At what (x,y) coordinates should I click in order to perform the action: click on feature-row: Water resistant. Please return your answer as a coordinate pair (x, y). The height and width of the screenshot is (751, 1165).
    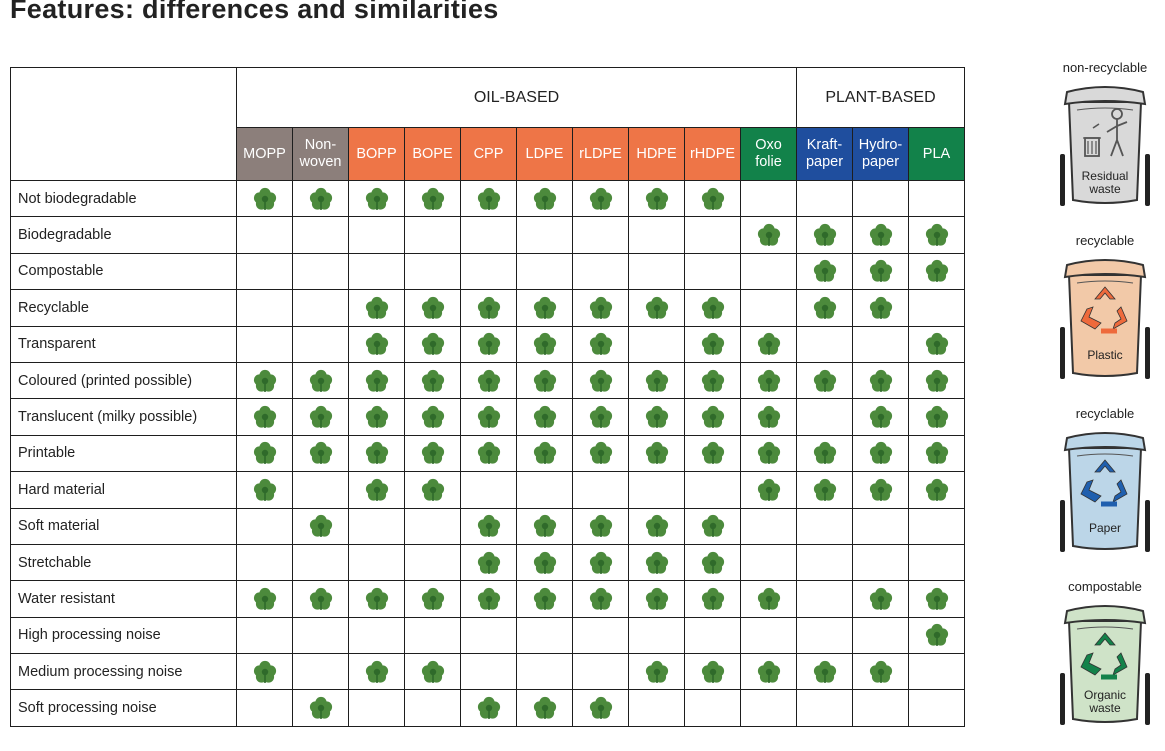
    Looking at the image, I should click on (487, 599).